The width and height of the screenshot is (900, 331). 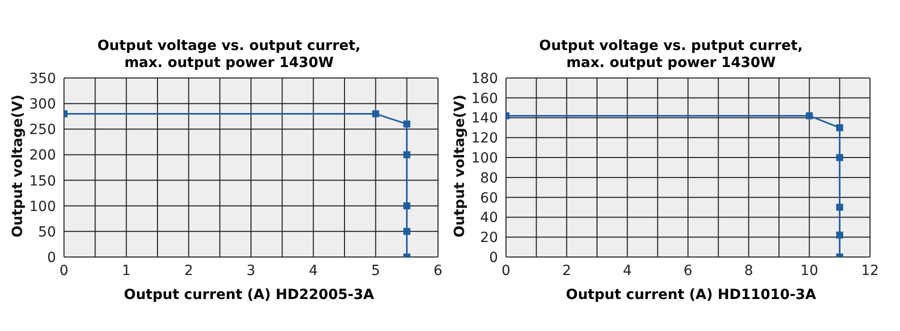 What do you see at coordinates (484, 118) in the screenshot?
I see `y-tick-label: 140` at bounding box center [484, 118].